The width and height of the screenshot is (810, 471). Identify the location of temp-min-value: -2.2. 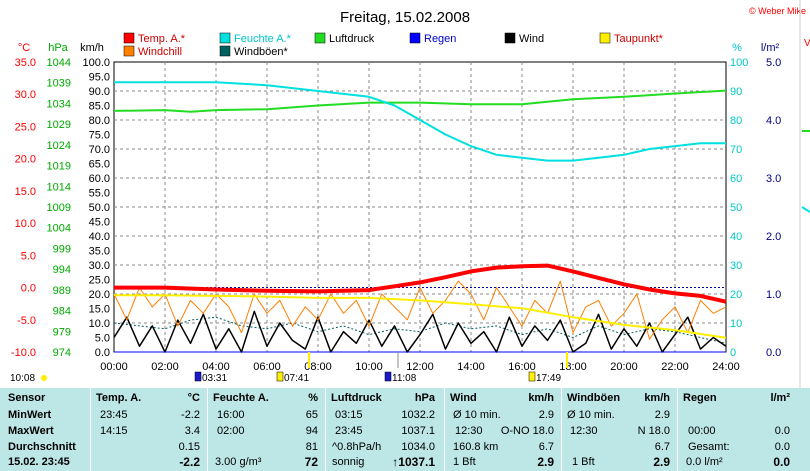
(190, 415).